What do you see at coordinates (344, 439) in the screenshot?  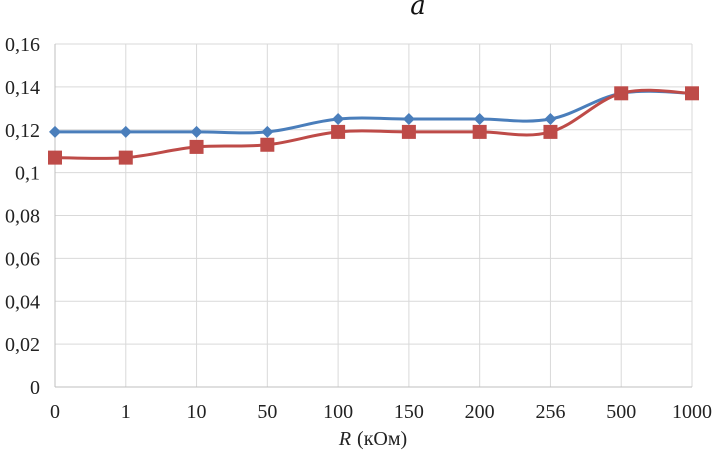 I see `x-axis-variable: R` at bounding box center [344, 439].